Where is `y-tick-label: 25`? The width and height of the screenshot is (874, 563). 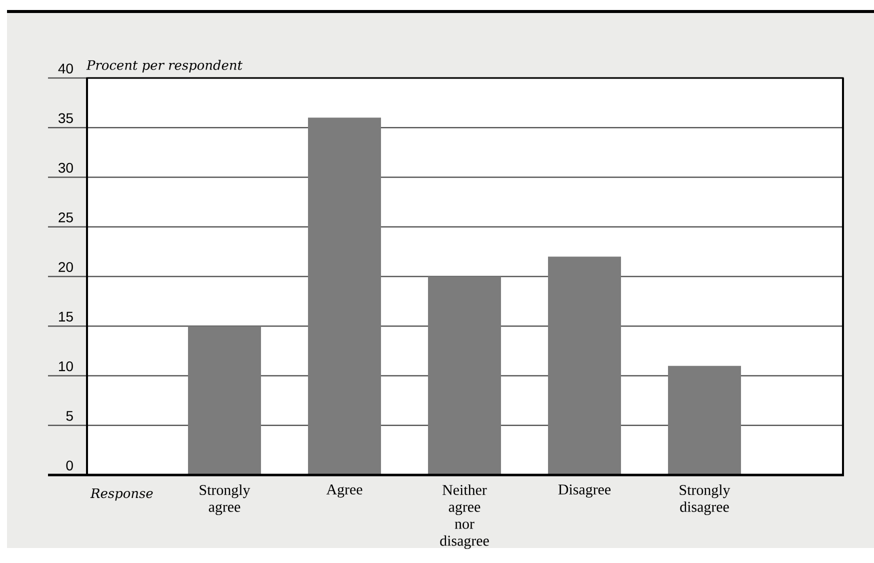
y-tick-label: 25 is located at coordinates (65, 217).